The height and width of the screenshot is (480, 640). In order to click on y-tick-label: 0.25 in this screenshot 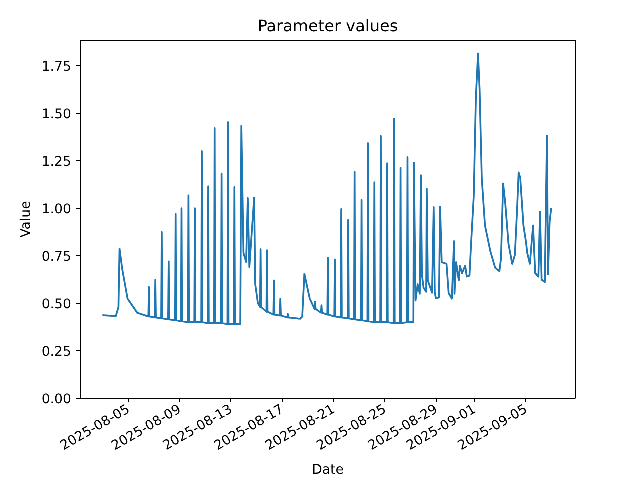, I will do `click(57, 352)`.